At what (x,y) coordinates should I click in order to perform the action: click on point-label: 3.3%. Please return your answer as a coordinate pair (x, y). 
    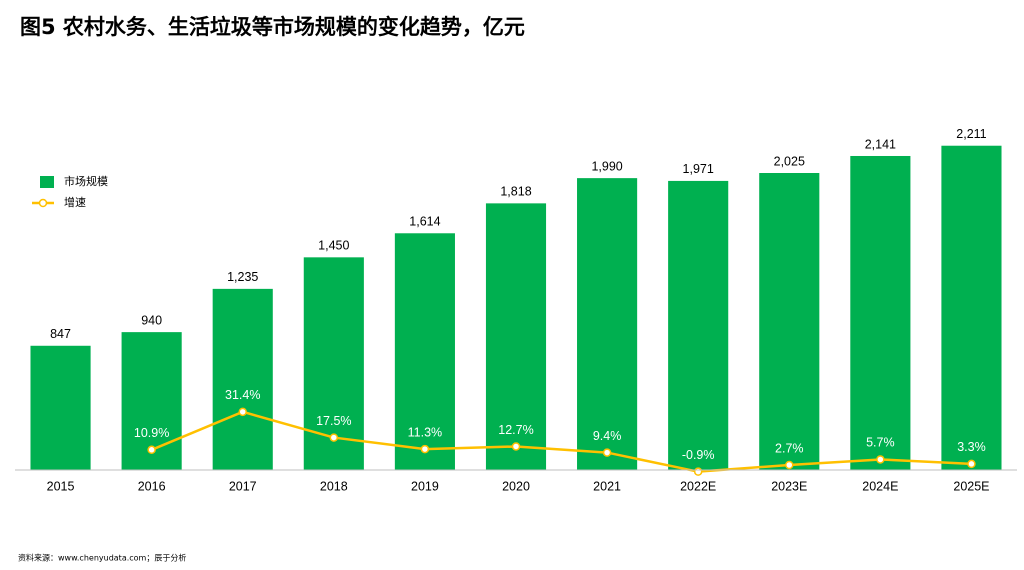
    Looking at the image, I should click on (971, 447).